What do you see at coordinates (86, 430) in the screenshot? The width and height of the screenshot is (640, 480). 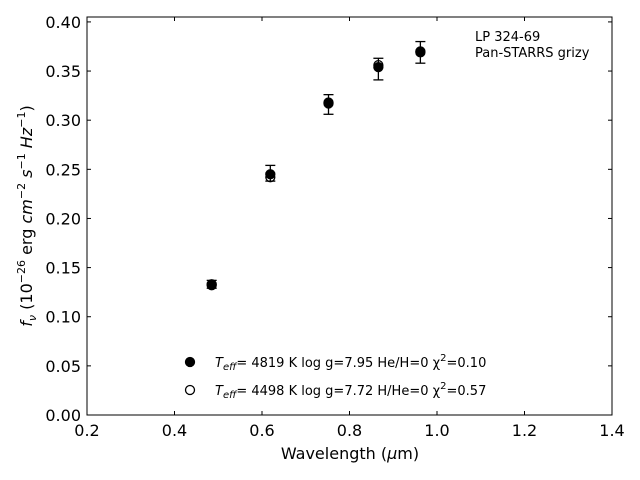 I see `x-tick-label: 0.2` at bounding box center [86, 430].